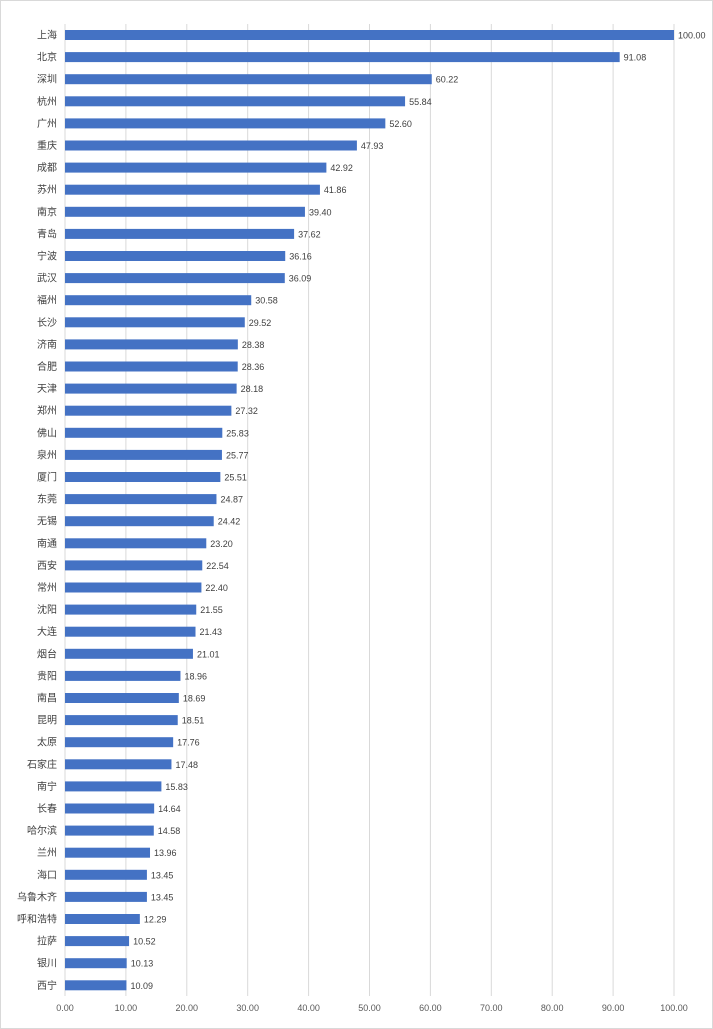  What do you see at coordinates (47, 653) in the screenshot?
I see `category-label: 烟台` at bounding box center [47, 653].